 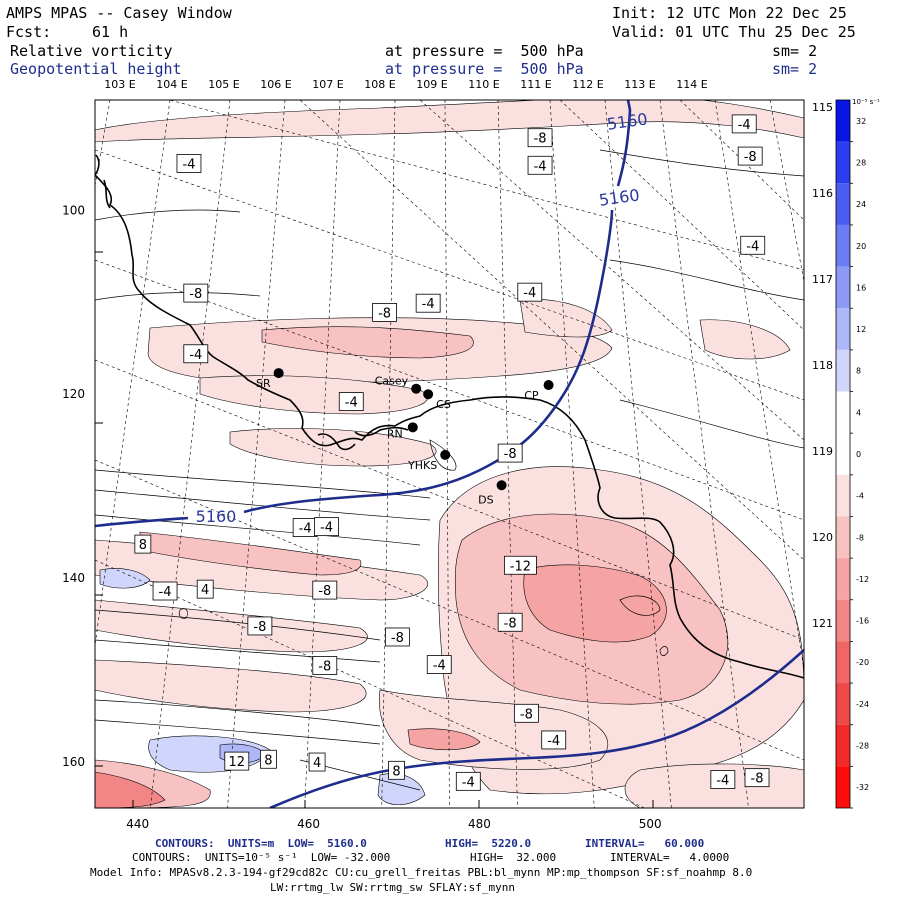 What do you see at coordinates (237, 762) in the screenshot?
I see `contour-label: 12` at bounding box center [237, 762].